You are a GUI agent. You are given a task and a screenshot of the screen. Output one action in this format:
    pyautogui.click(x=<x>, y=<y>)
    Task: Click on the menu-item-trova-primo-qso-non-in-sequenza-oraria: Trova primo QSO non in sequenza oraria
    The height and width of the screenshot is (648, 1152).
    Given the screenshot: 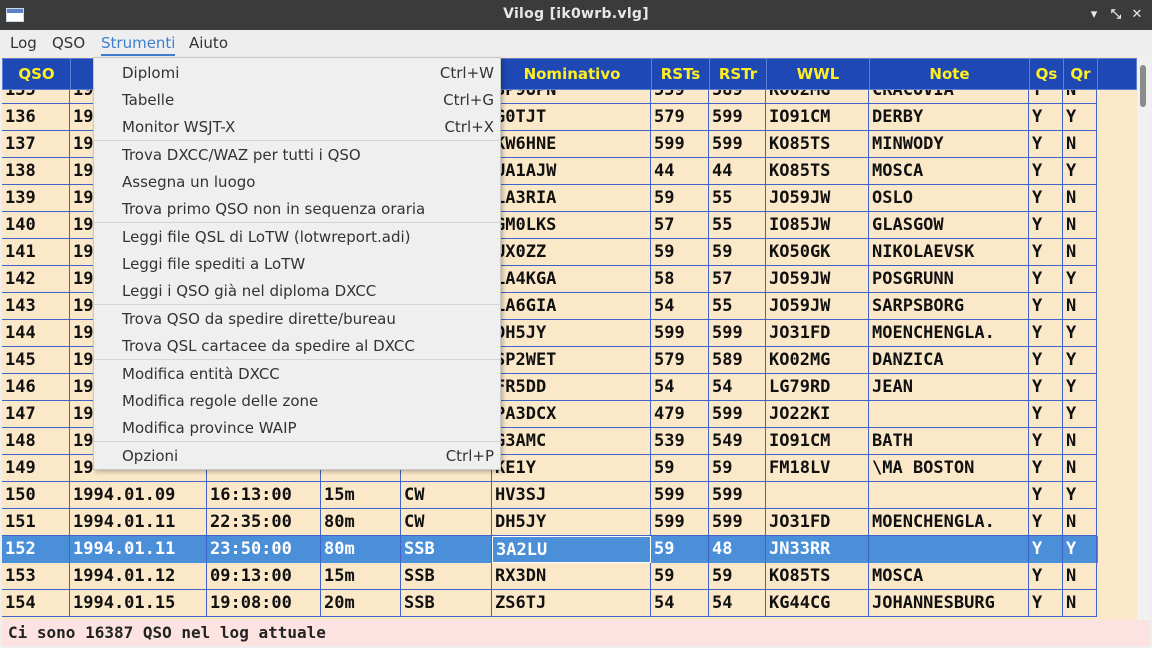 What is the action you would take?
    pyautogui.click(x=297, y=208)
    